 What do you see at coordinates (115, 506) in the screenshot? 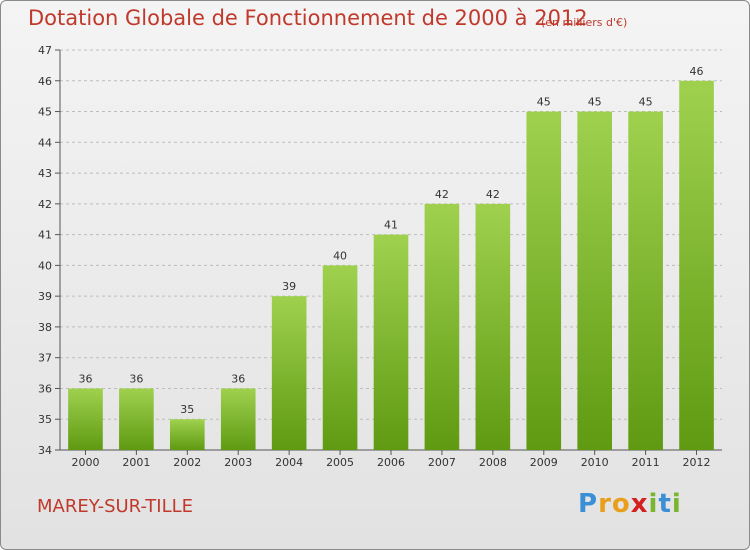
I see `commune-name: MAREY-SUR-TILLE` at bounding box center [115, 506].